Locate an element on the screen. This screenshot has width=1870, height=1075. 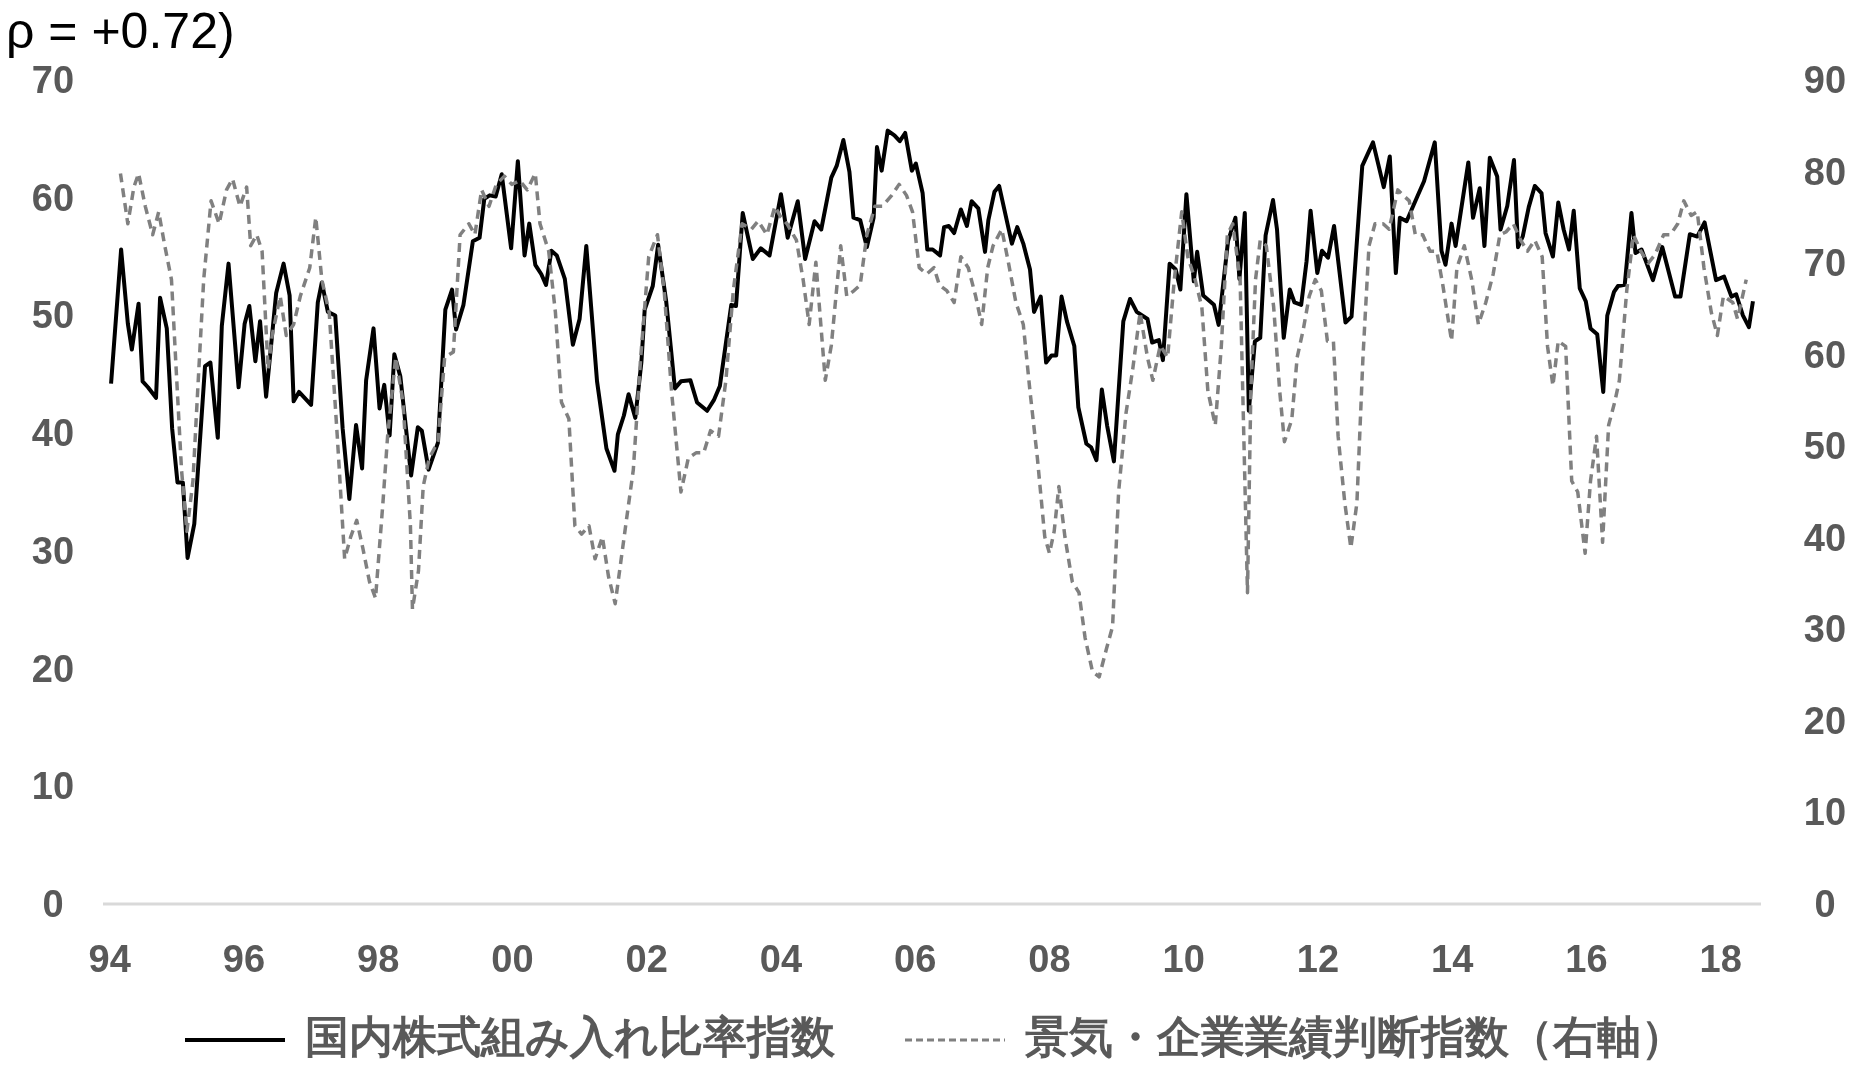
x-tick-label: 16 is located at coordinates (1586, 959).